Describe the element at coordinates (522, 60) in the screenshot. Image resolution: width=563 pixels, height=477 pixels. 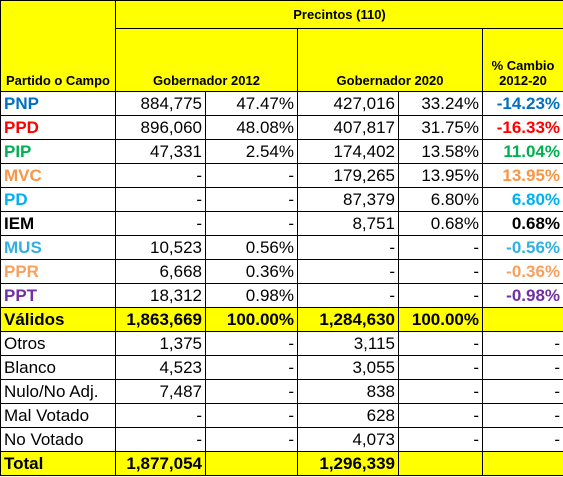
I see `header-change: % Cambio 2012-20` at that location.